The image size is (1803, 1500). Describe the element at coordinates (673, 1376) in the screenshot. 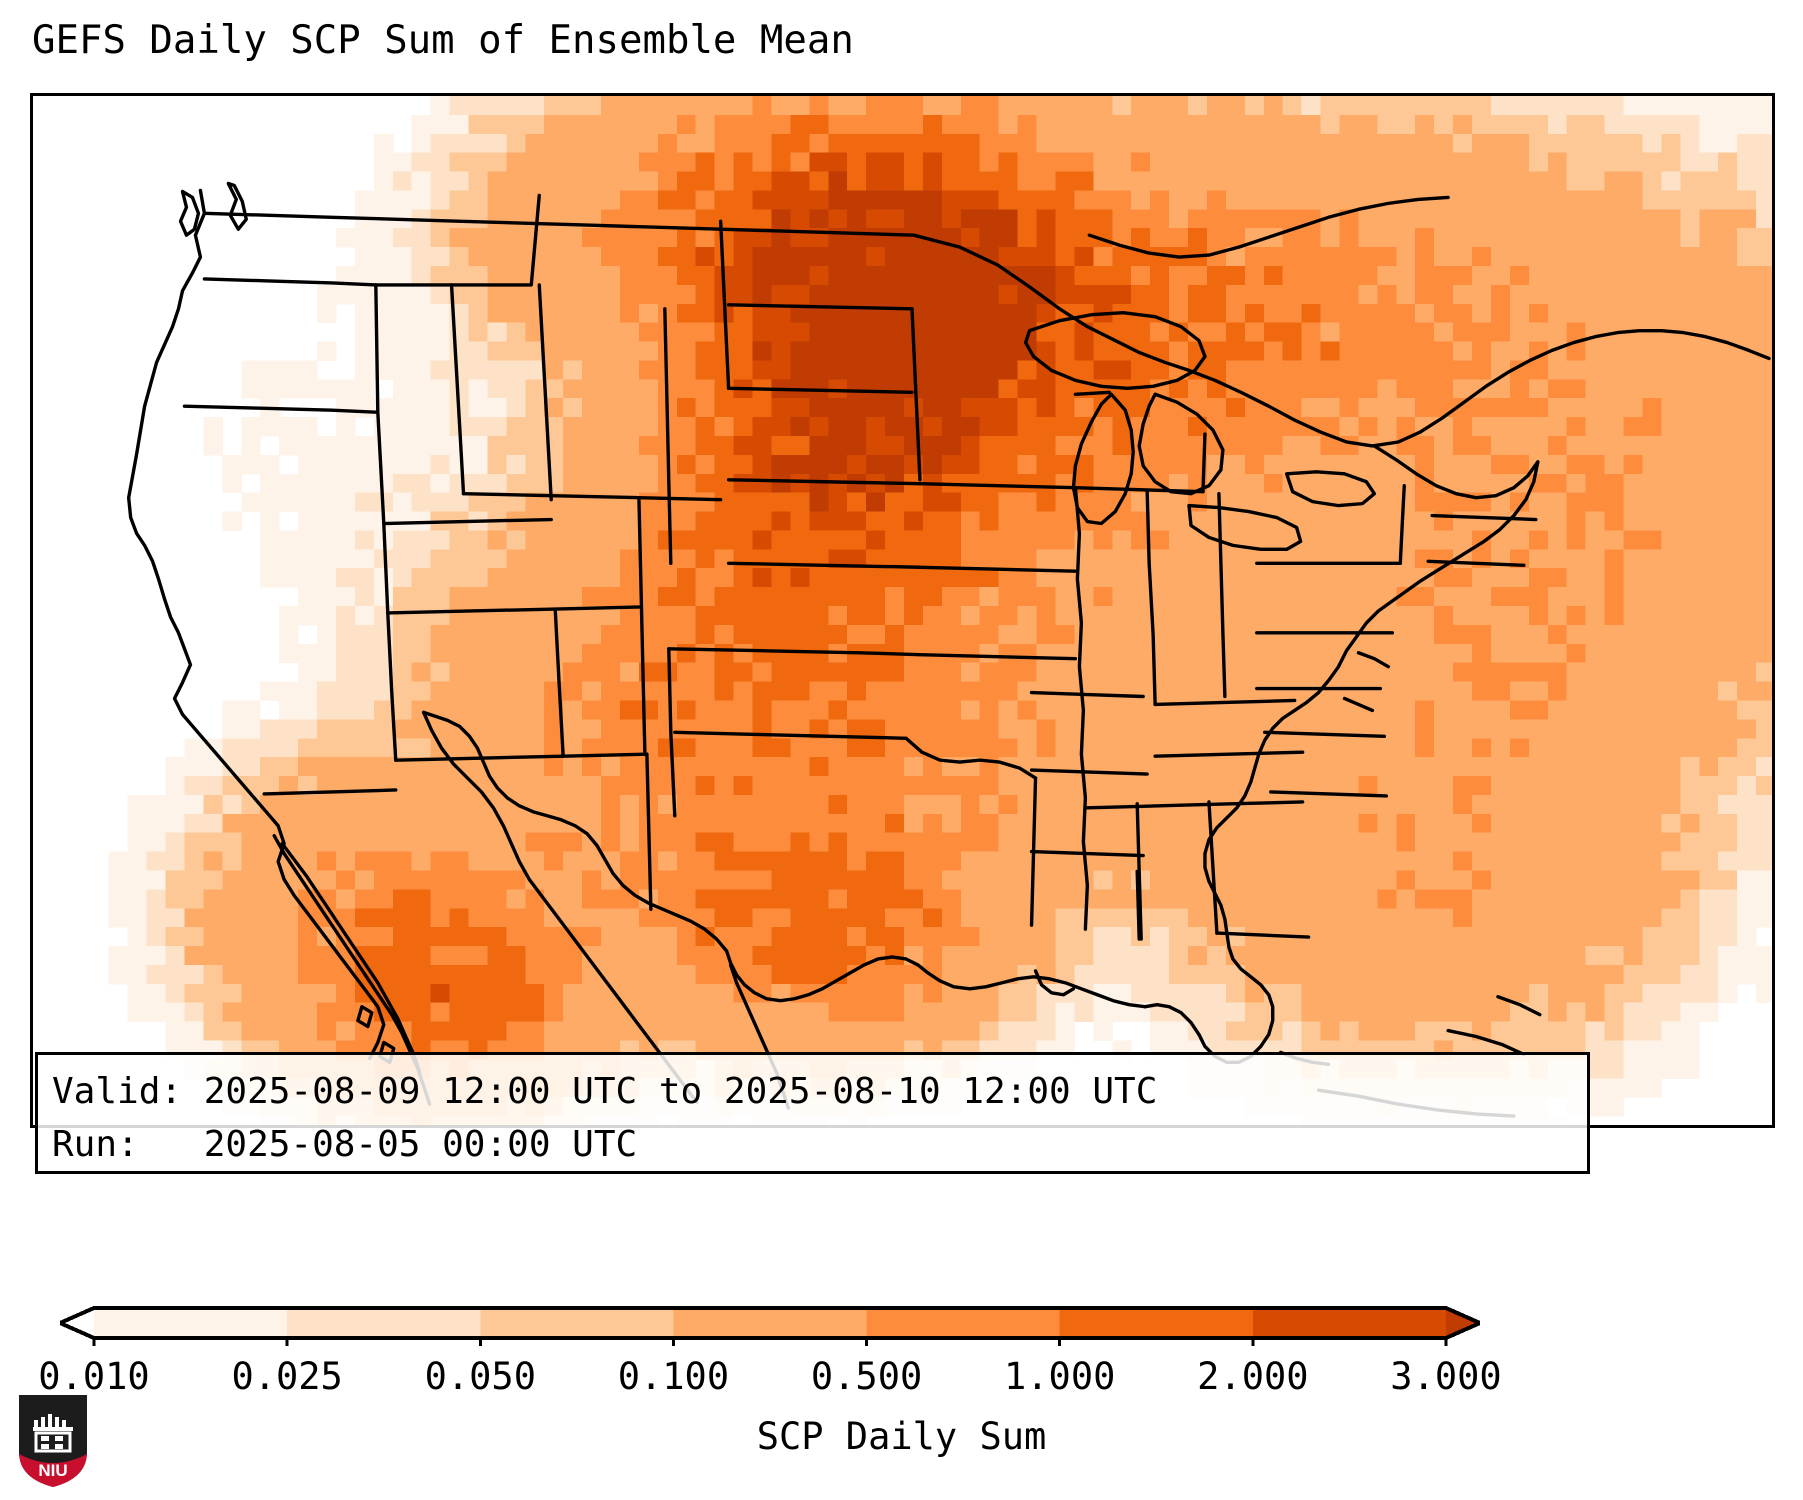

I see `colorbar-tick-label: 0.100` at that location.